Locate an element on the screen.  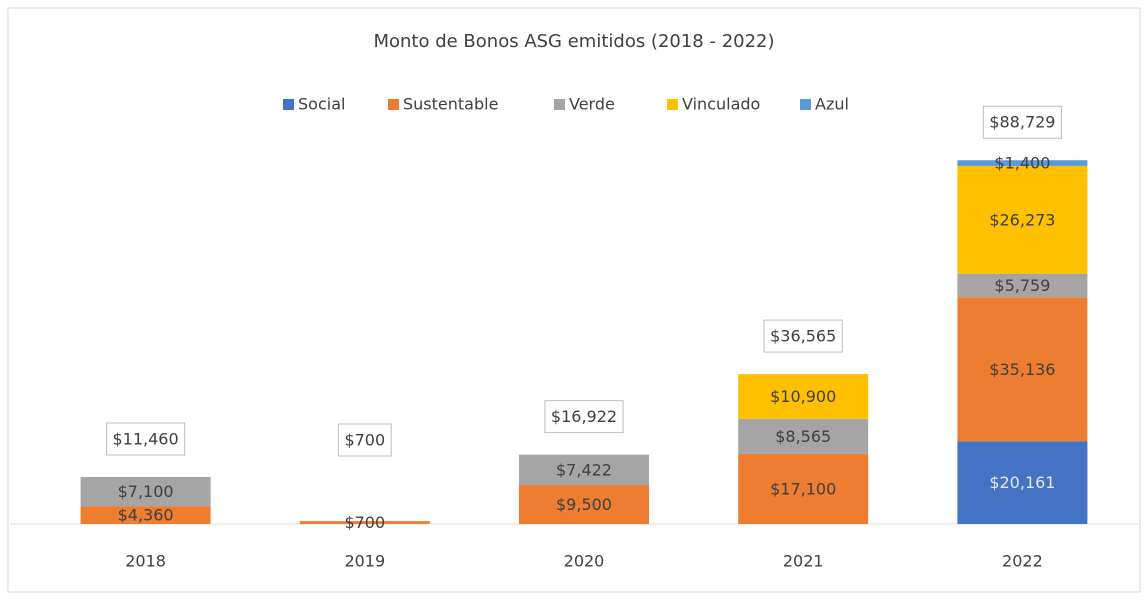
data-label: $26,273 is located at coordinates (1022, 219).